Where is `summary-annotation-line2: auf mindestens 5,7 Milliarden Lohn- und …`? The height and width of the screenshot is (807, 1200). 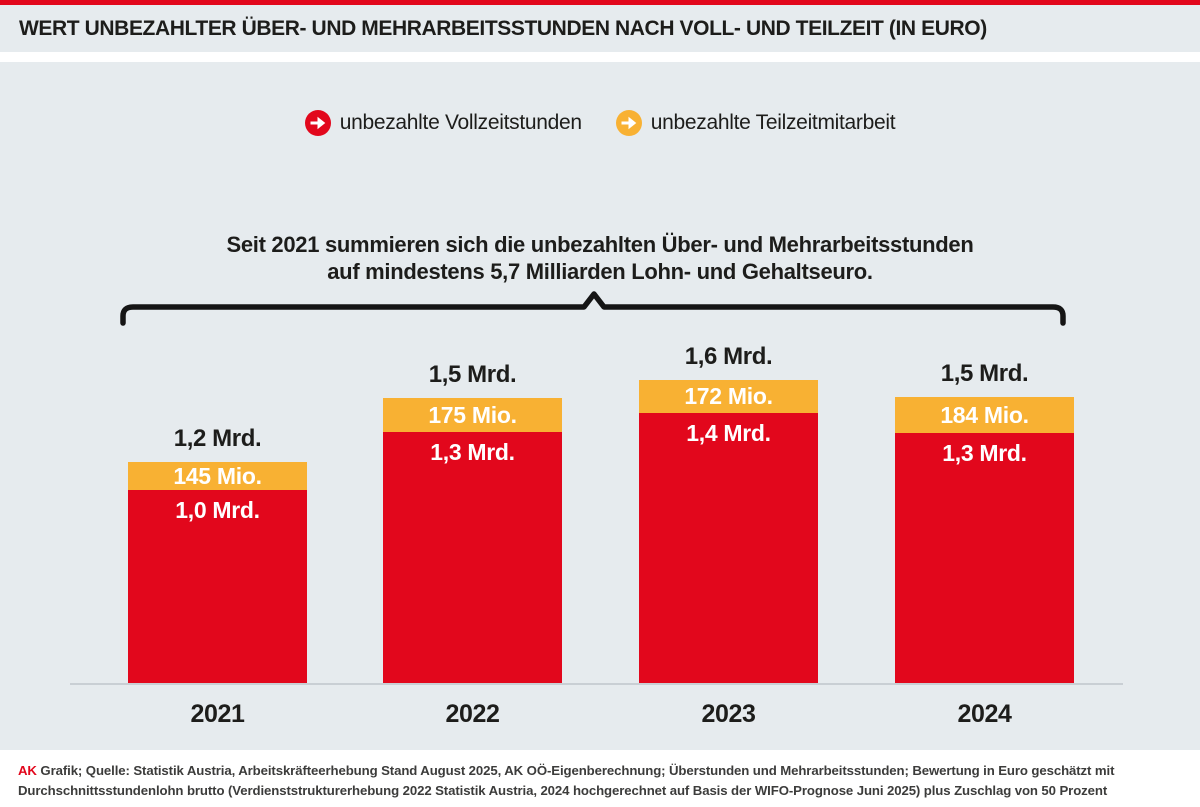
summary-annotation-line2: auf mindestens 5,7 Milliarden Lohn- und … is located at coordinates (600, 271).